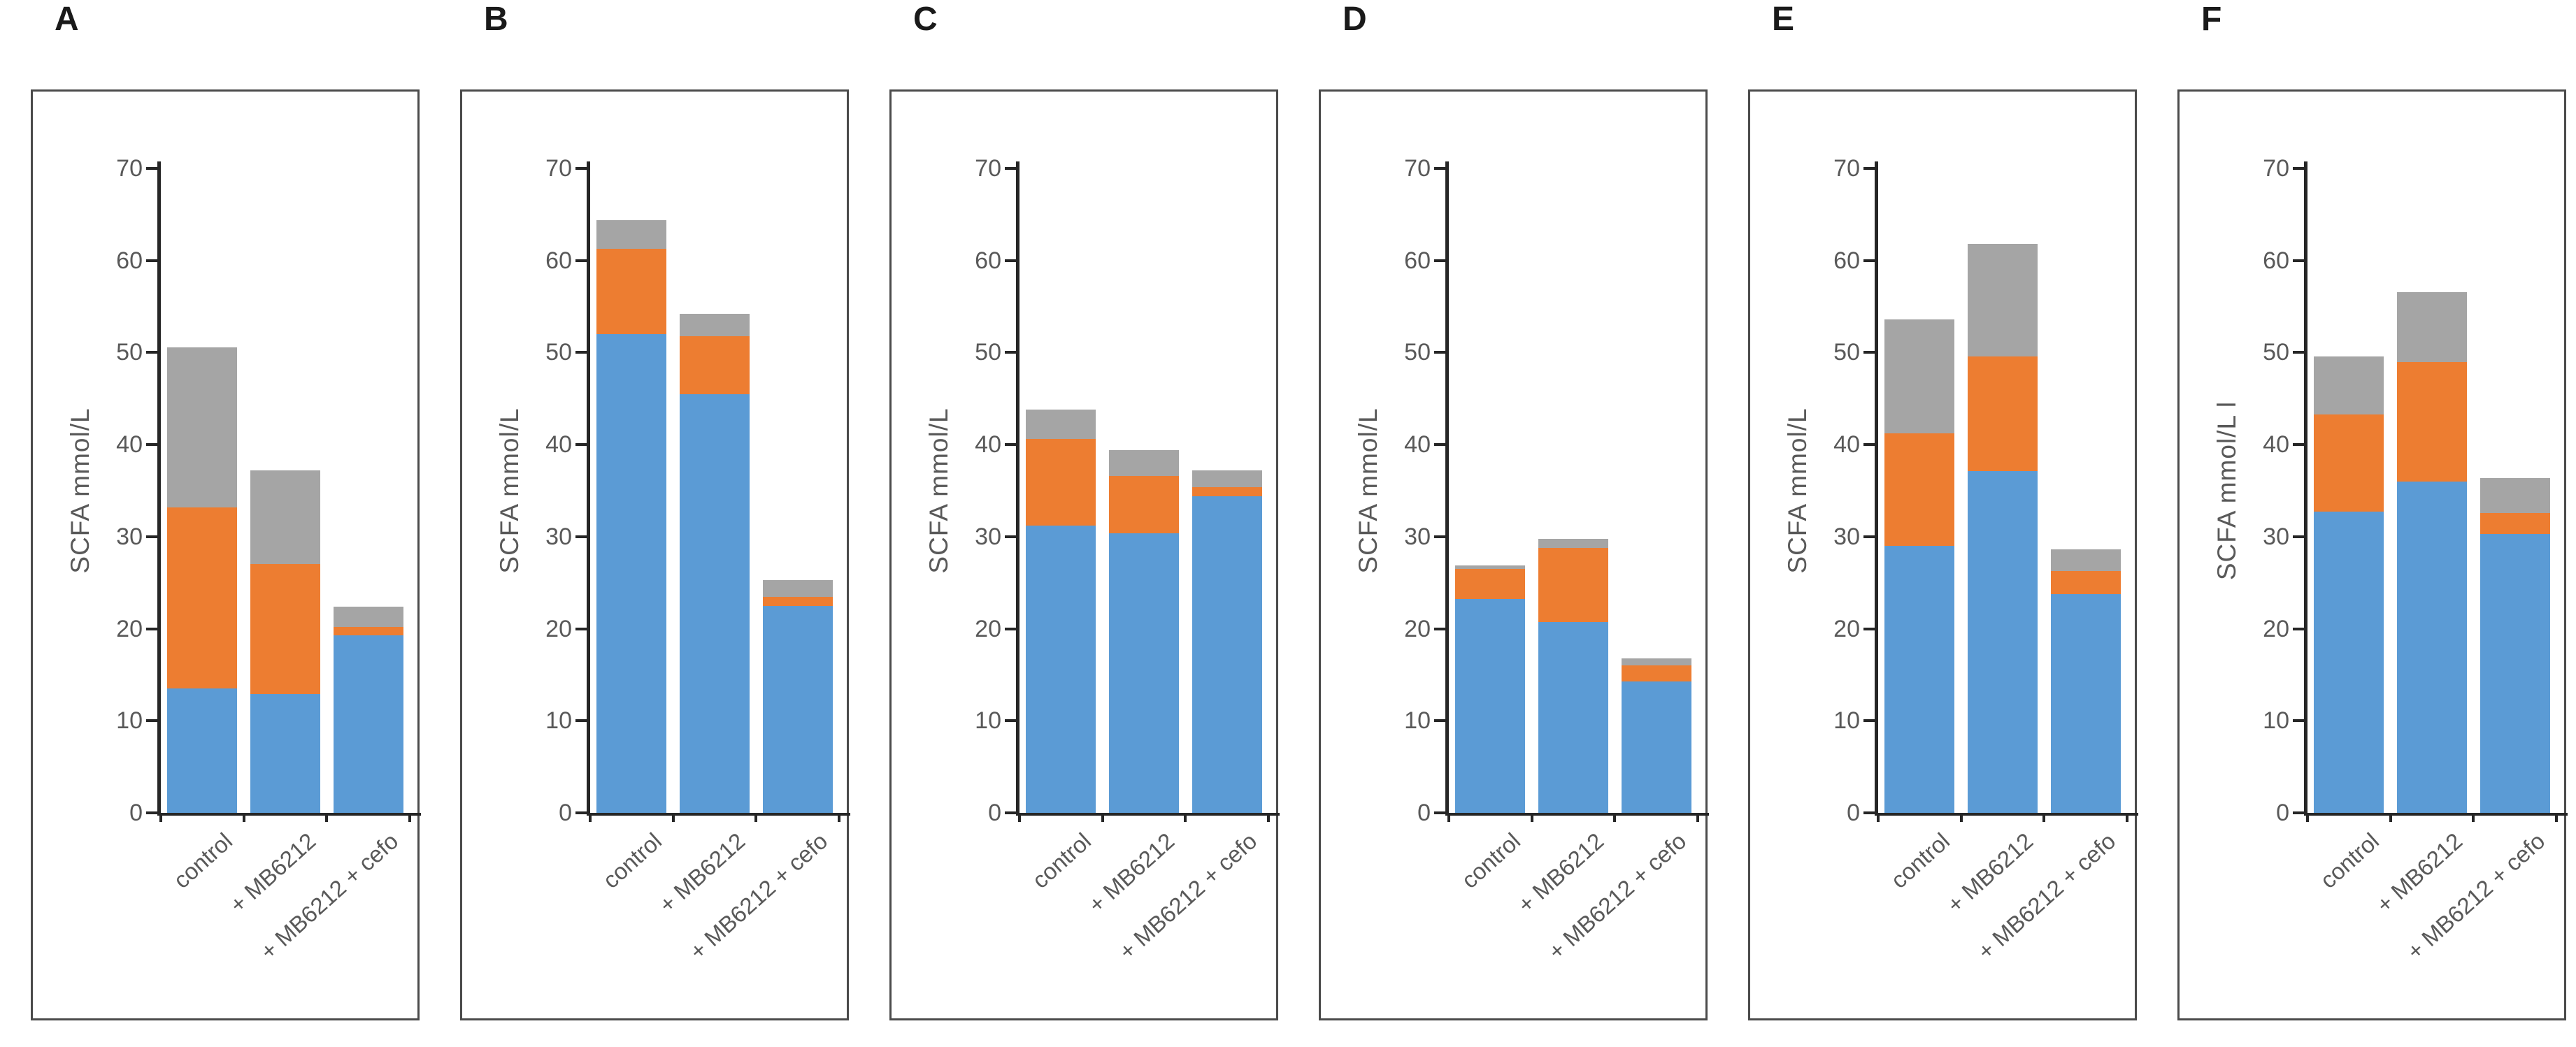 The image size is (2576, 1047). I want to click on y-tick-label: 70, so click(1417, 168).